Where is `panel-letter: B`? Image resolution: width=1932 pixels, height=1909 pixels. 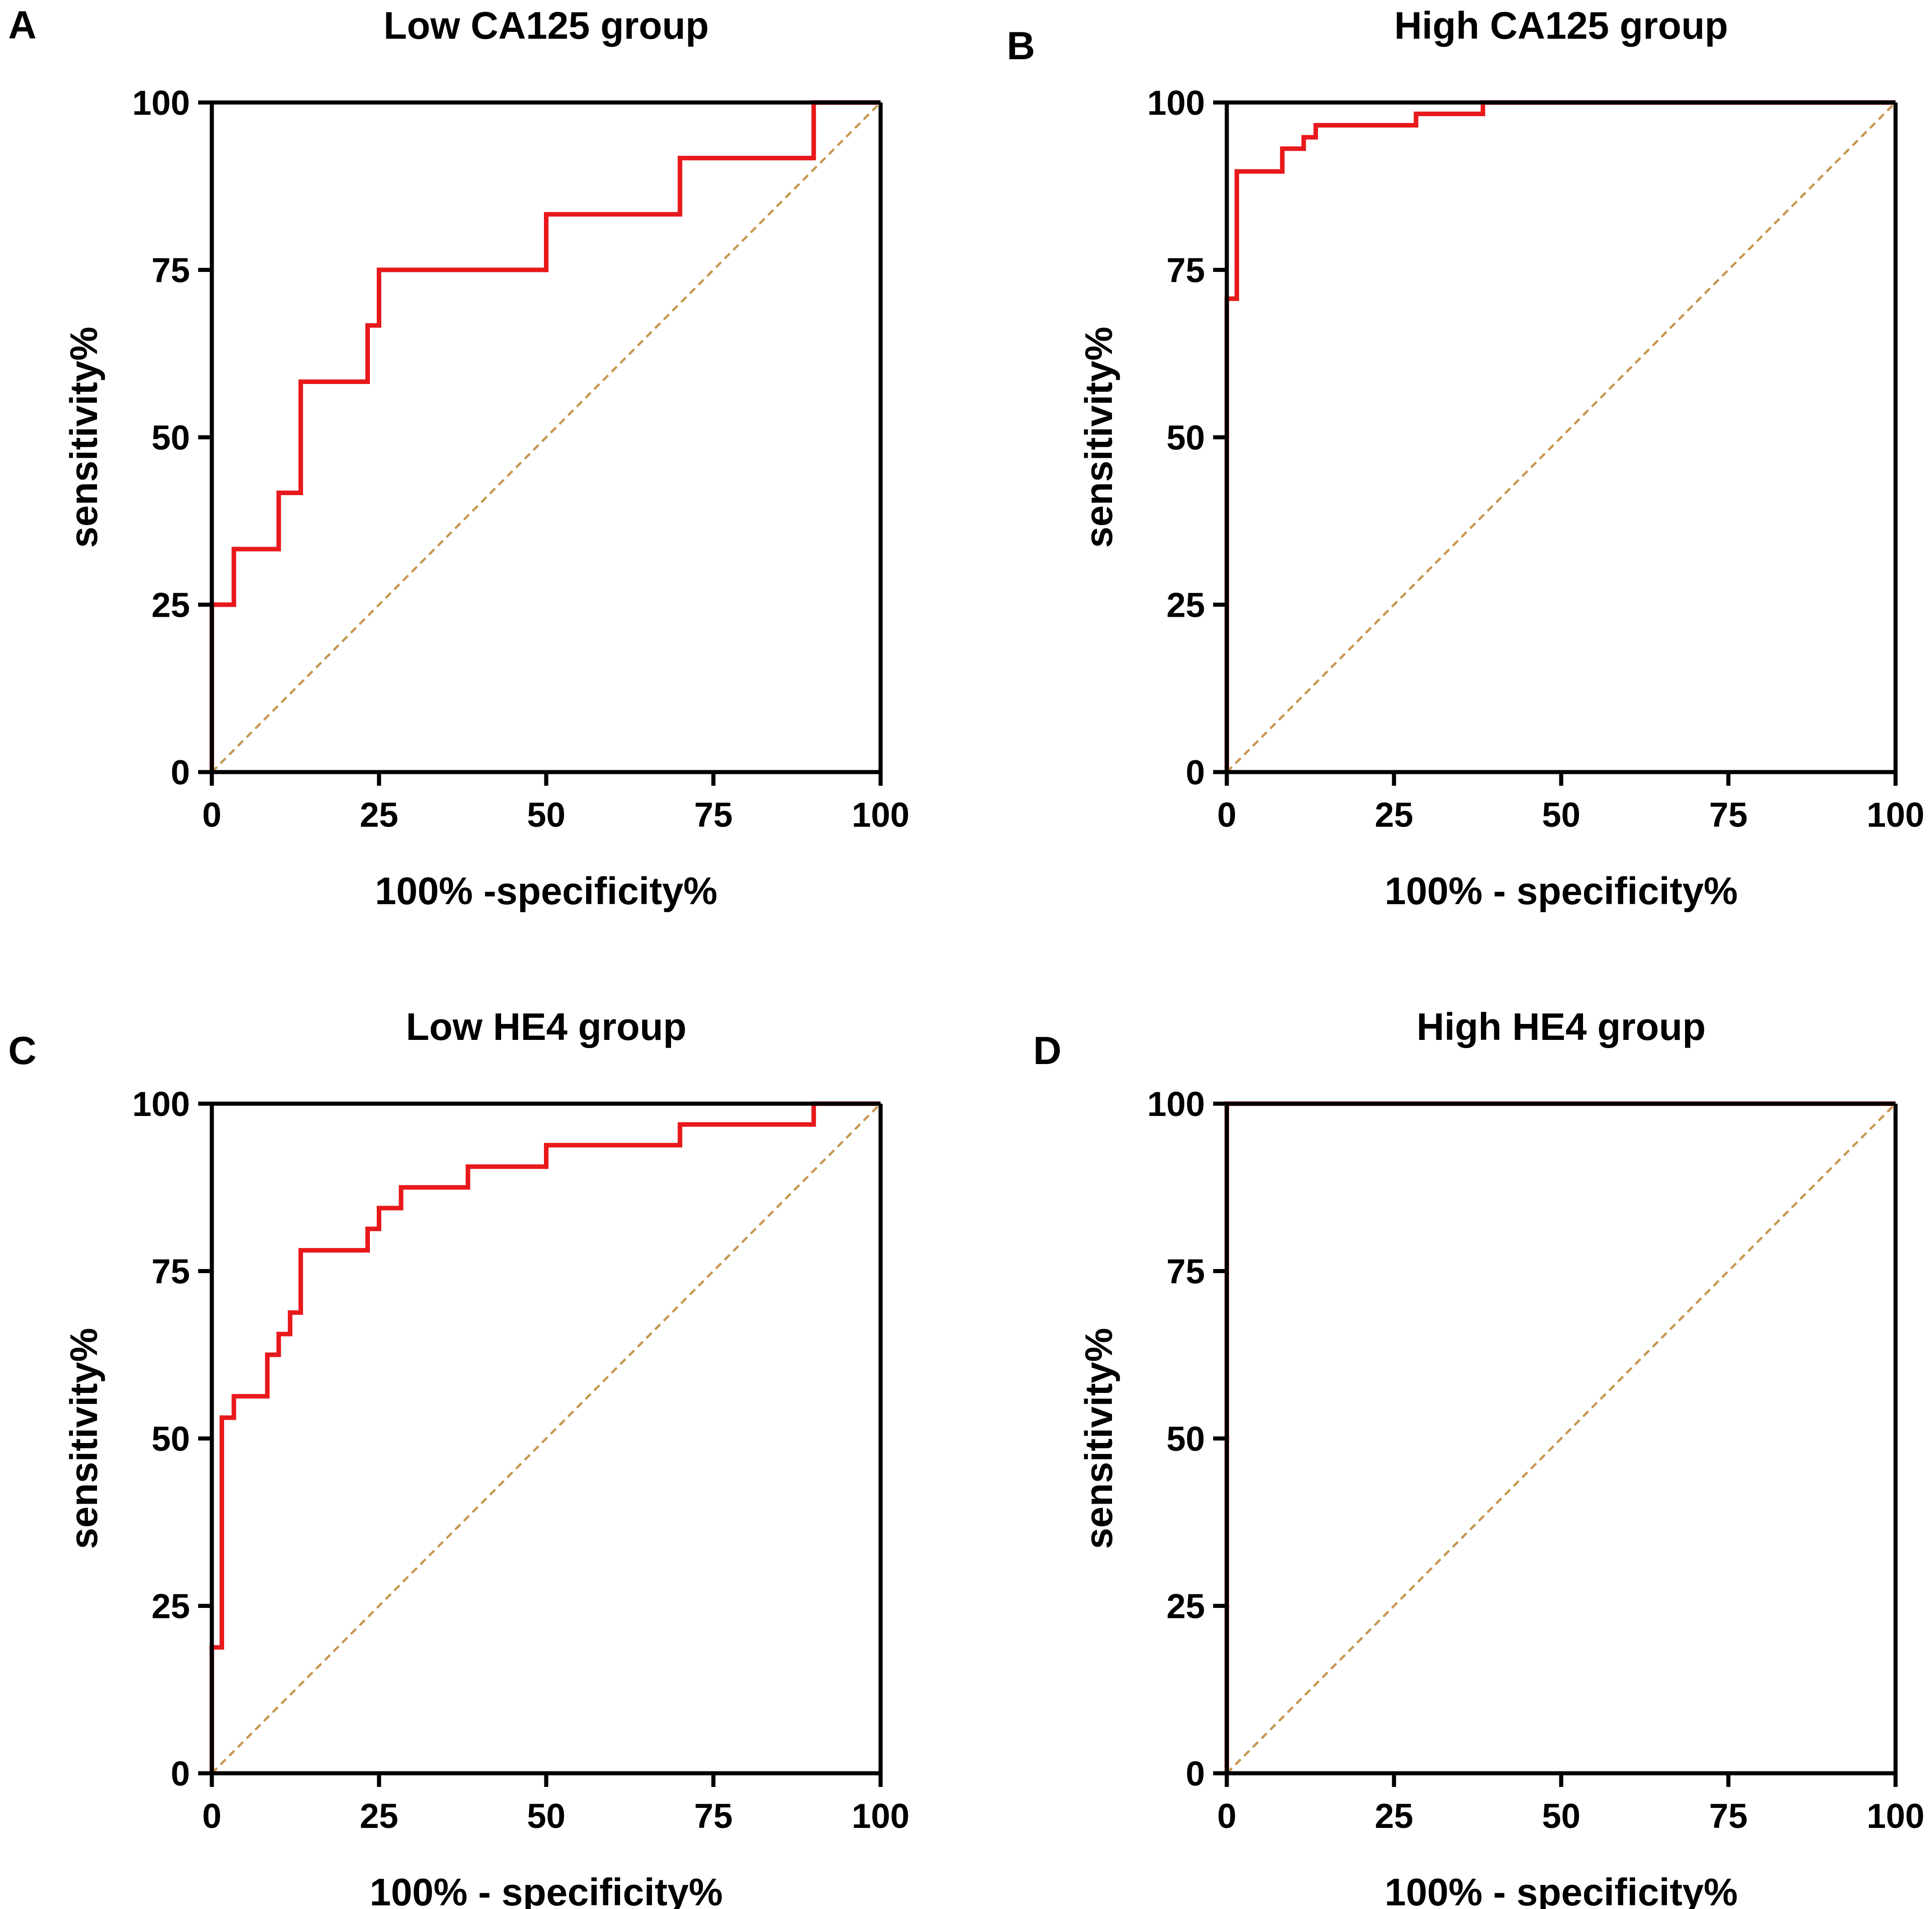
panel-letter: B is located at coordinates (1021, 46).